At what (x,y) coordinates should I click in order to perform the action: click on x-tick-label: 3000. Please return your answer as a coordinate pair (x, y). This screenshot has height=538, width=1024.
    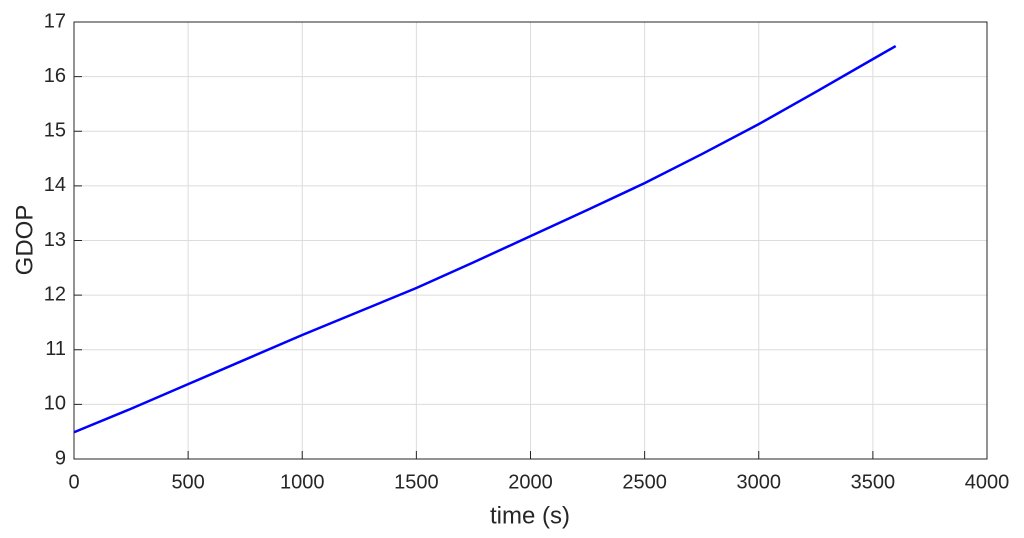
    Looking at the image, I should click on (759, 482).